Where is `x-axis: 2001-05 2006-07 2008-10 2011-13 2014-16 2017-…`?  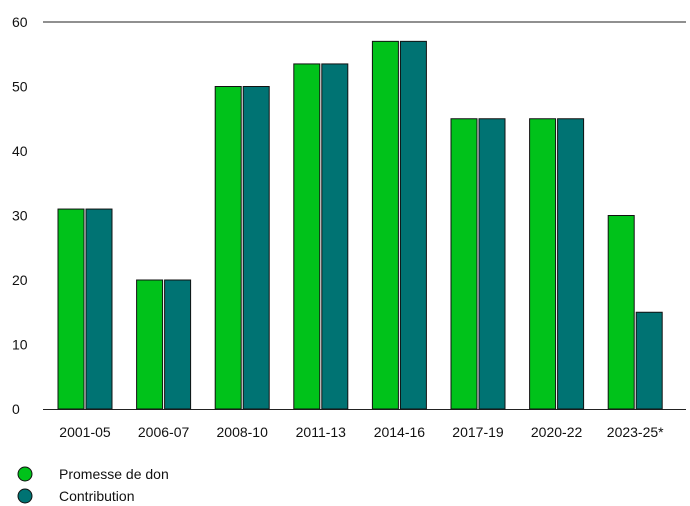
x-axis: 2001-05 2006-07 2008-10 2011-13 2014-16 2017-… is located at coordinates (361, 432).